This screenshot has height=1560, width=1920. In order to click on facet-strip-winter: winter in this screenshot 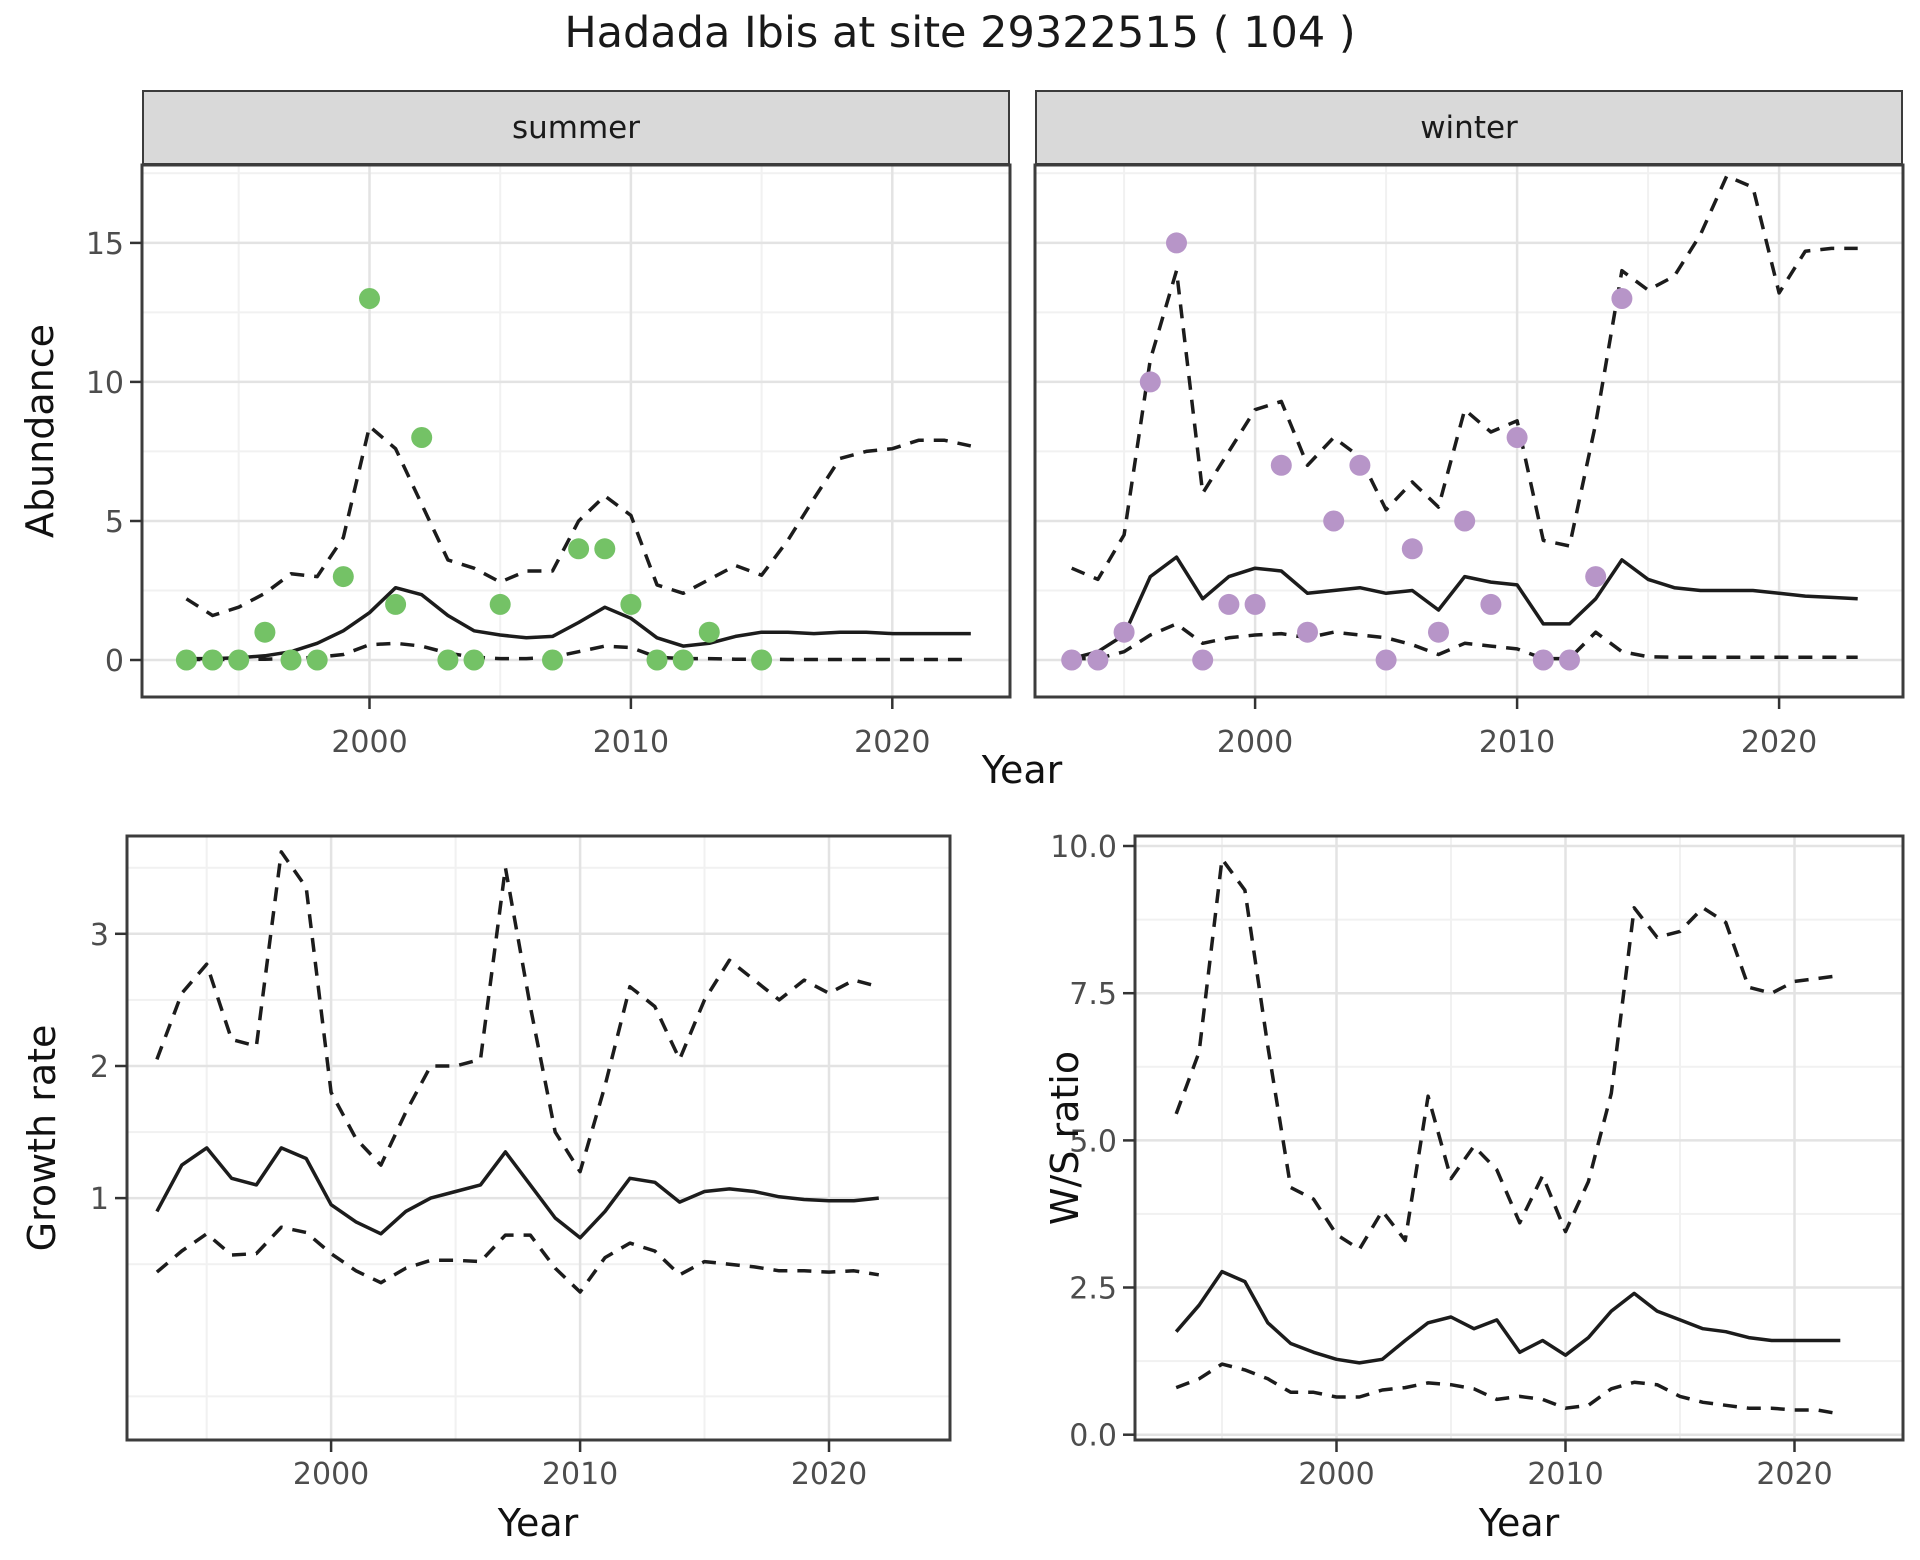, I will do `click(1469, 127)`.